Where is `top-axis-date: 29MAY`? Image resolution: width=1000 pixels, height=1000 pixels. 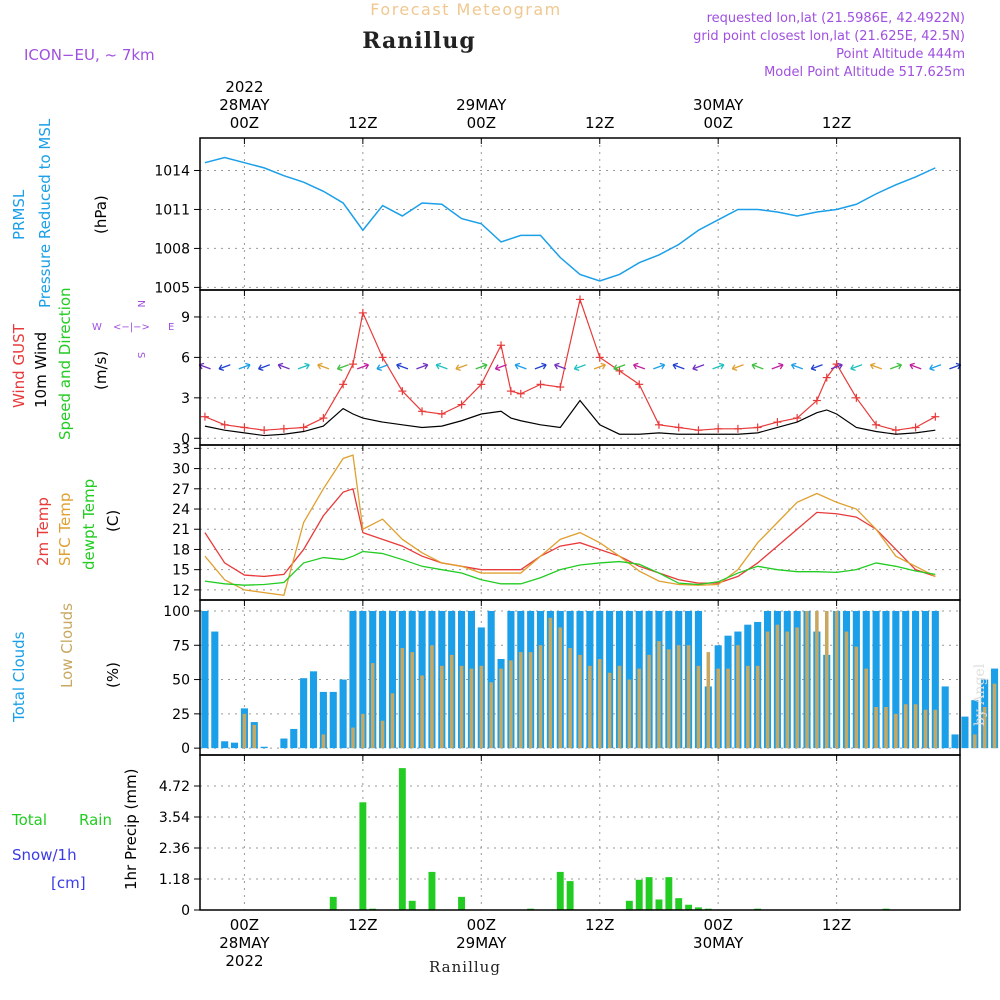
top-axis-date: 29MAY is located at coordinates (481, 105).